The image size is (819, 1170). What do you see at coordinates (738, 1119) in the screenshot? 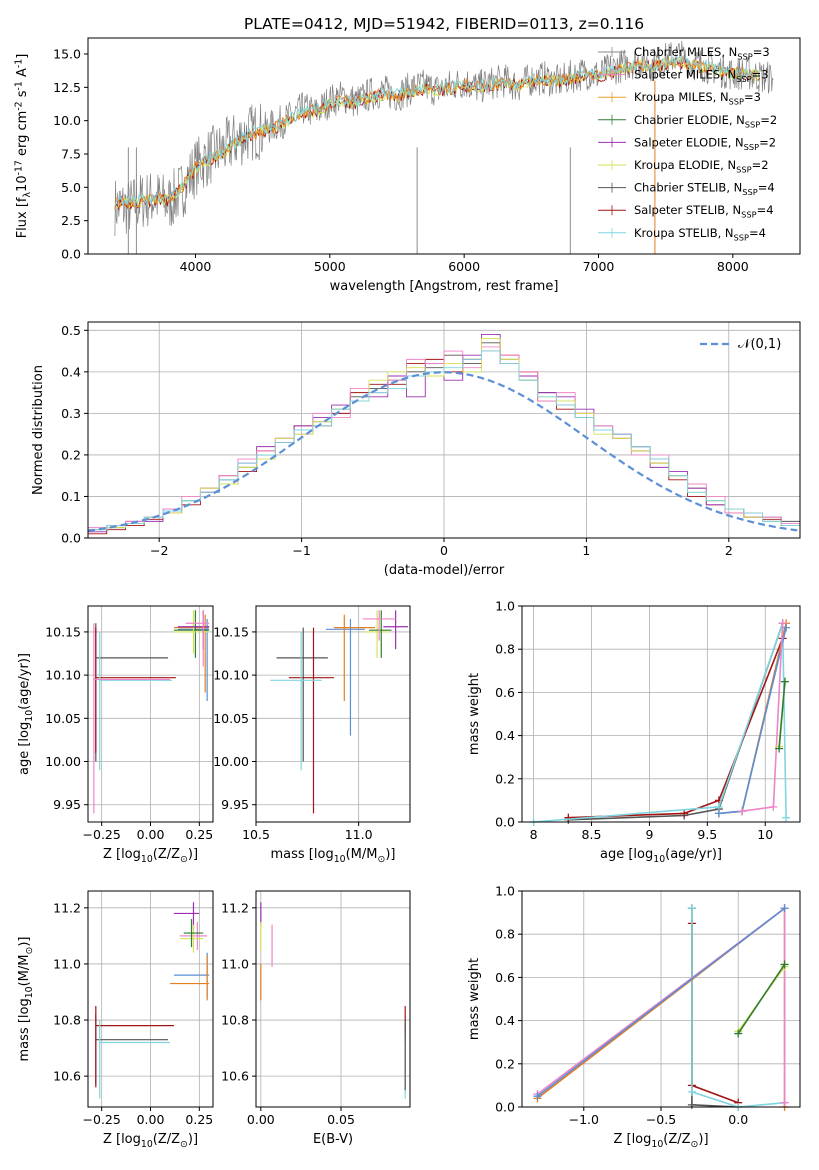
I see `x-tick-label: 0.0` at bounding box center [738, 1119].